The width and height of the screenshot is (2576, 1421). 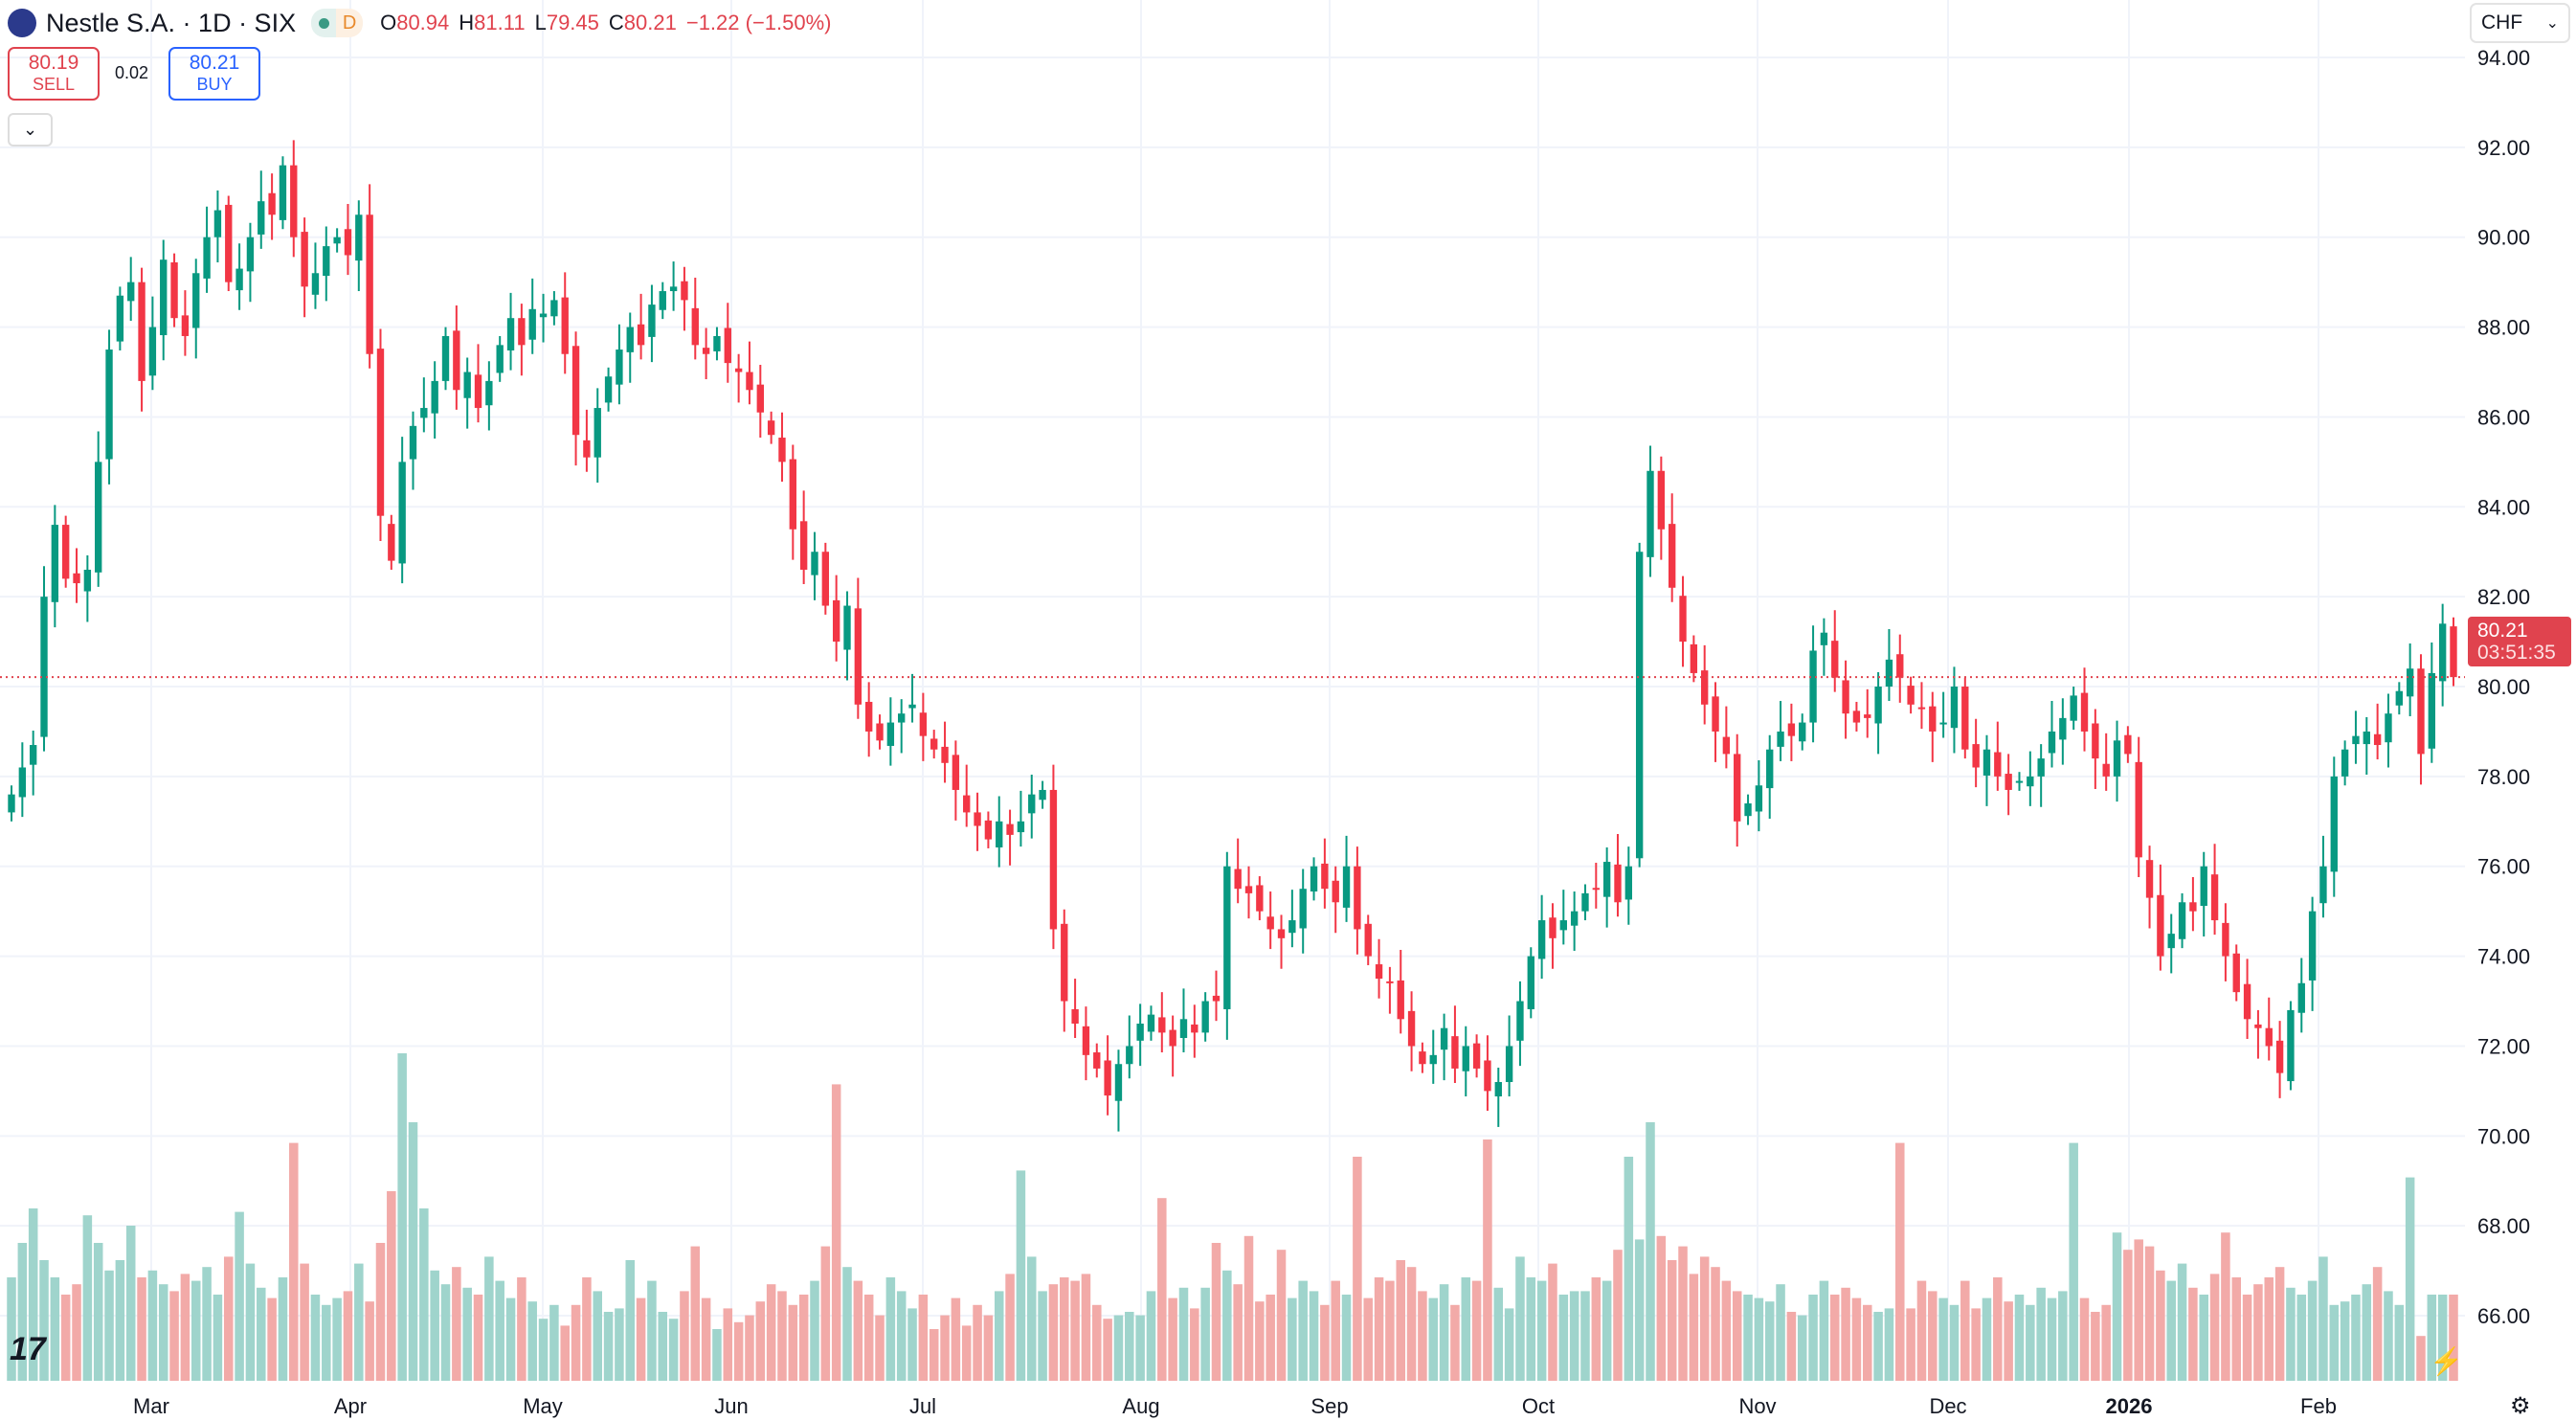 I want to click on last-price-label: 80.21 03:51:35, so click(x=2520, y=641).